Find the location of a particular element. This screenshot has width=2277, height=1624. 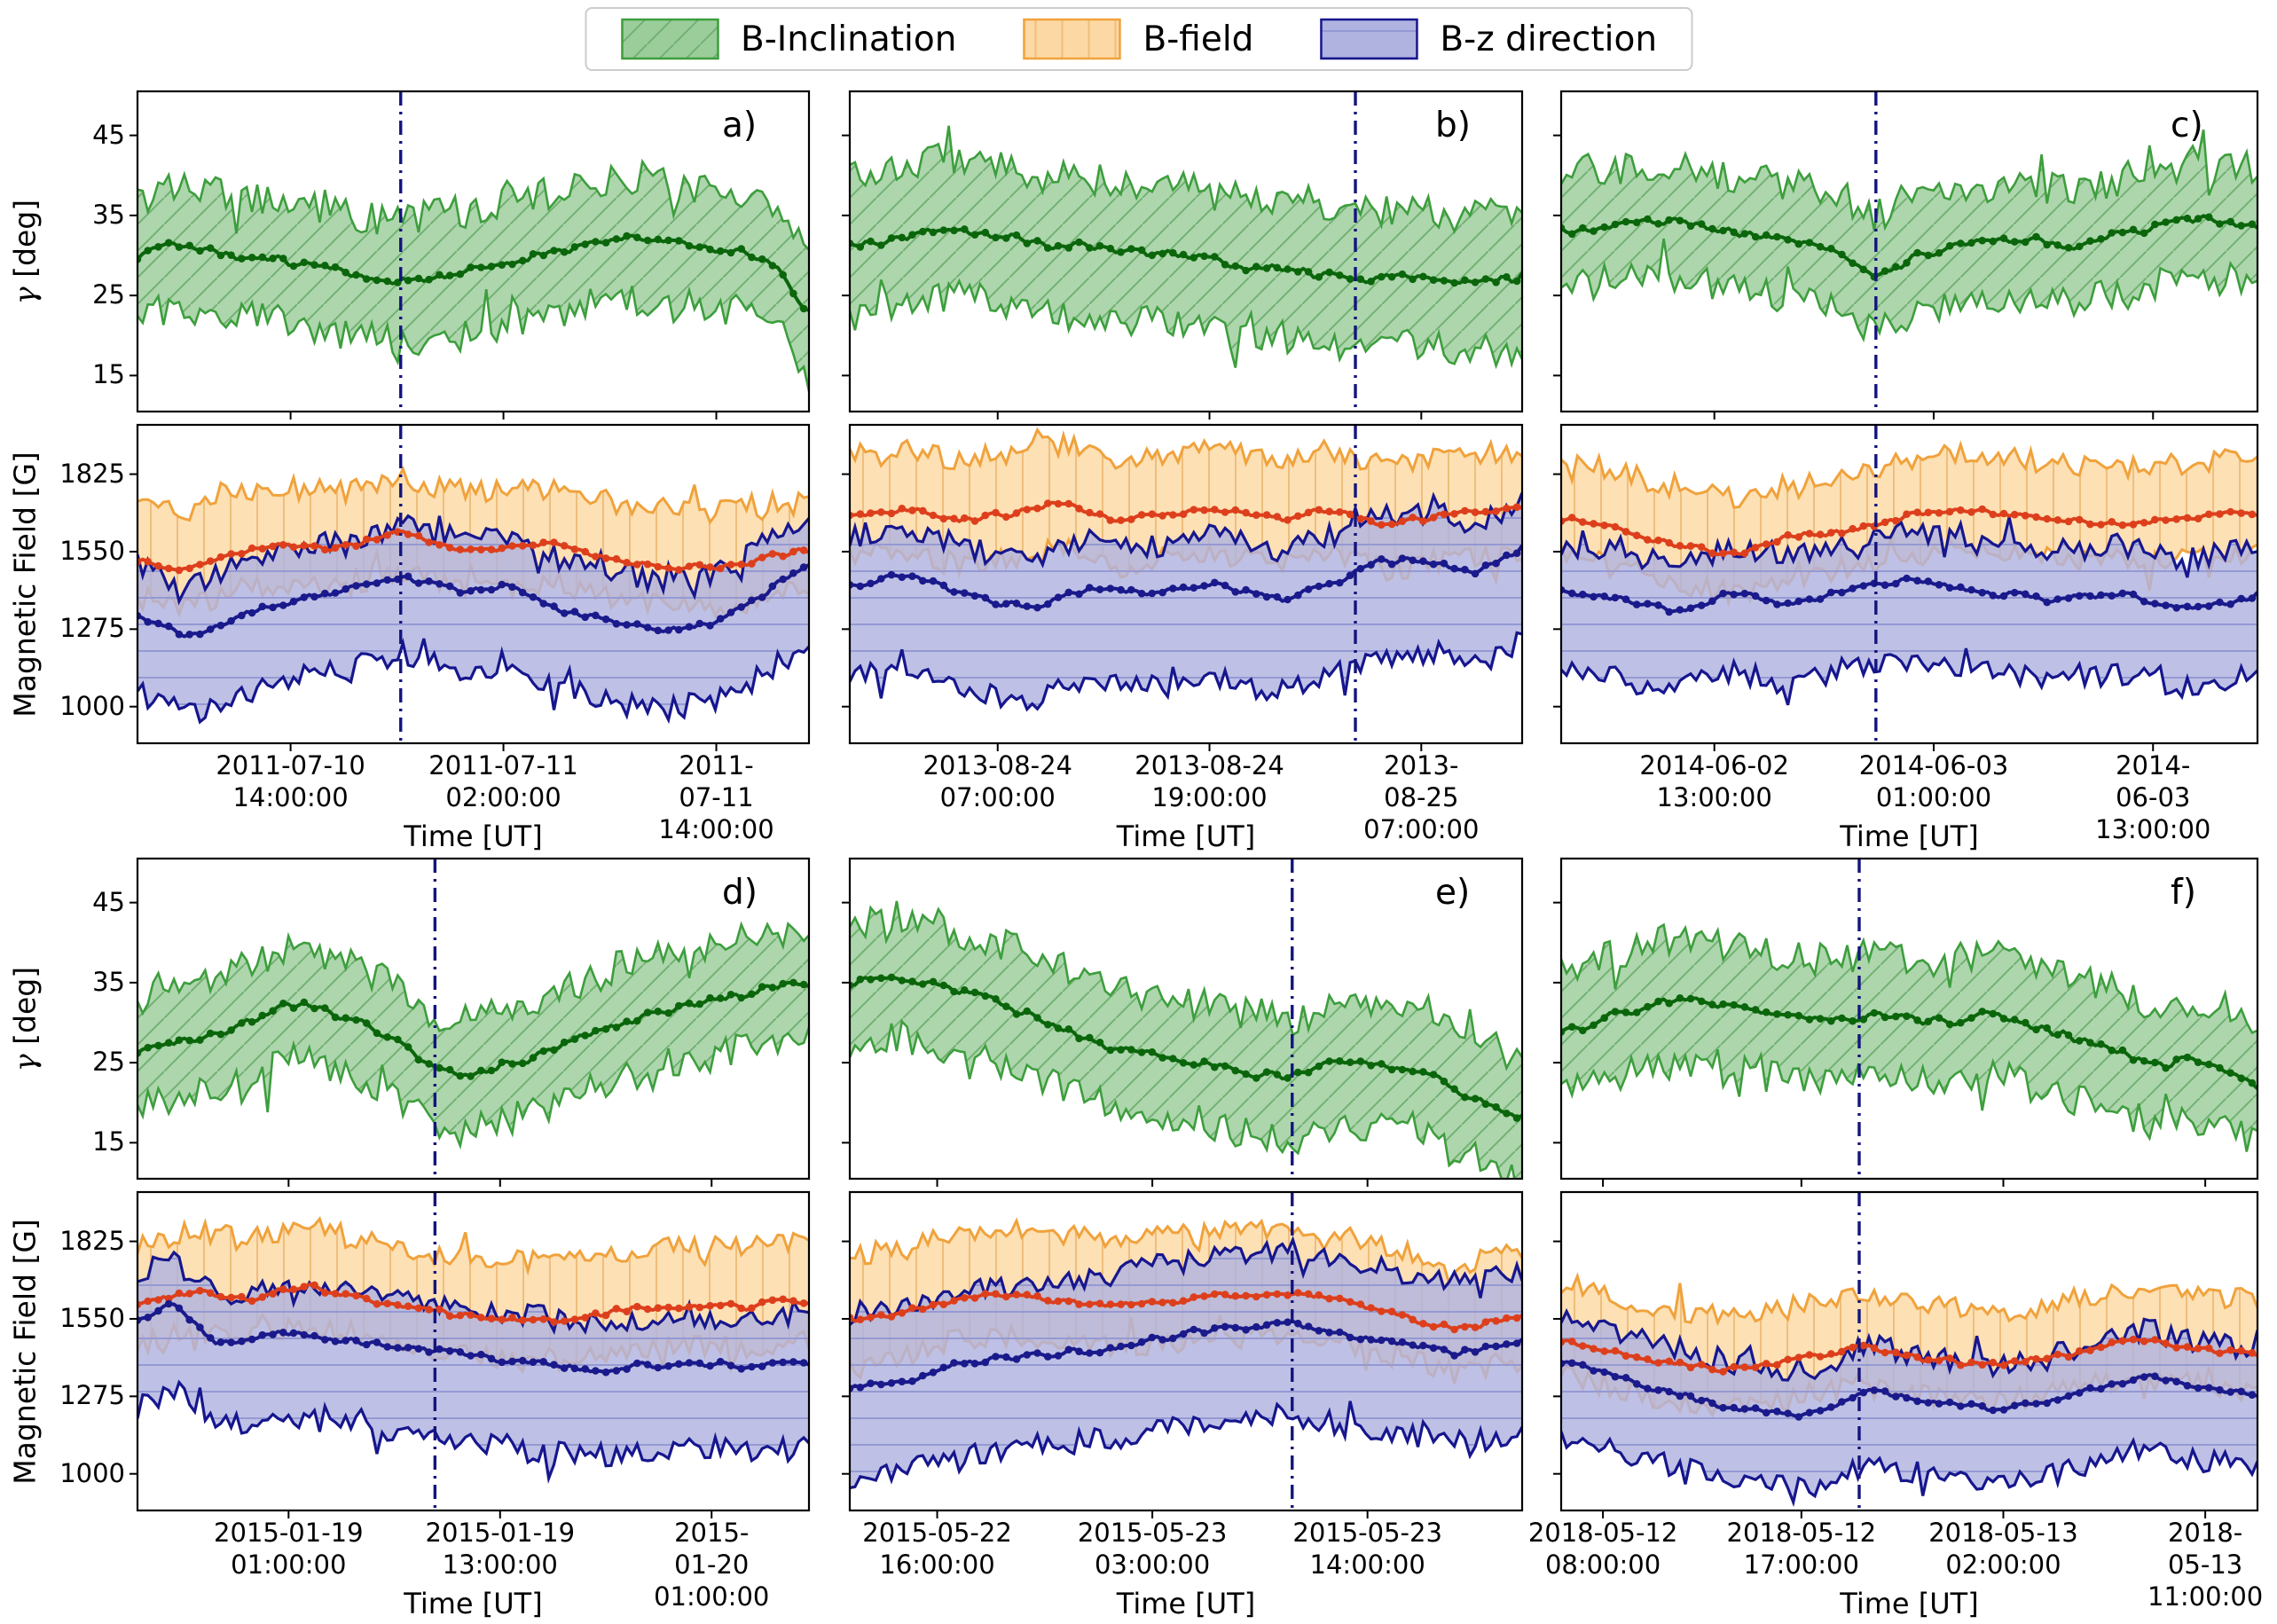

panel-d-xtick-1: 2015-01-19 13:00:00 is located at coordinates (500, 1549).